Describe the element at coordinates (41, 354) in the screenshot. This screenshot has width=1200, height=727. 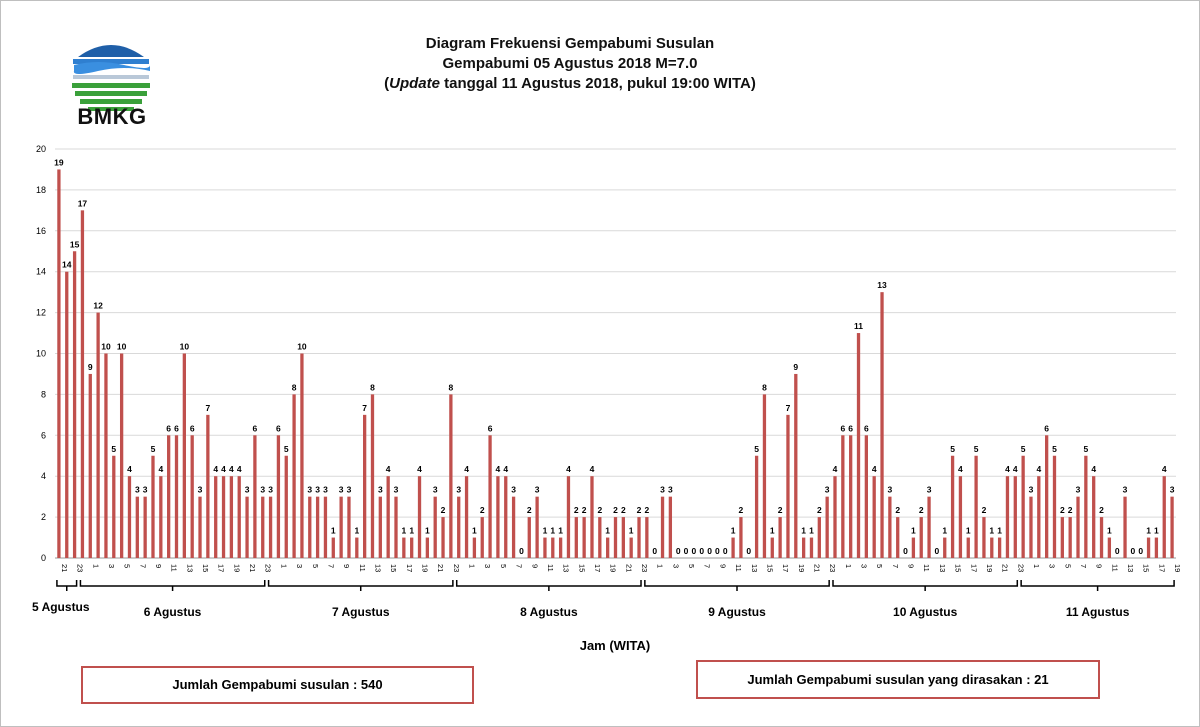
I see `y-tick-label: 10` at that location.